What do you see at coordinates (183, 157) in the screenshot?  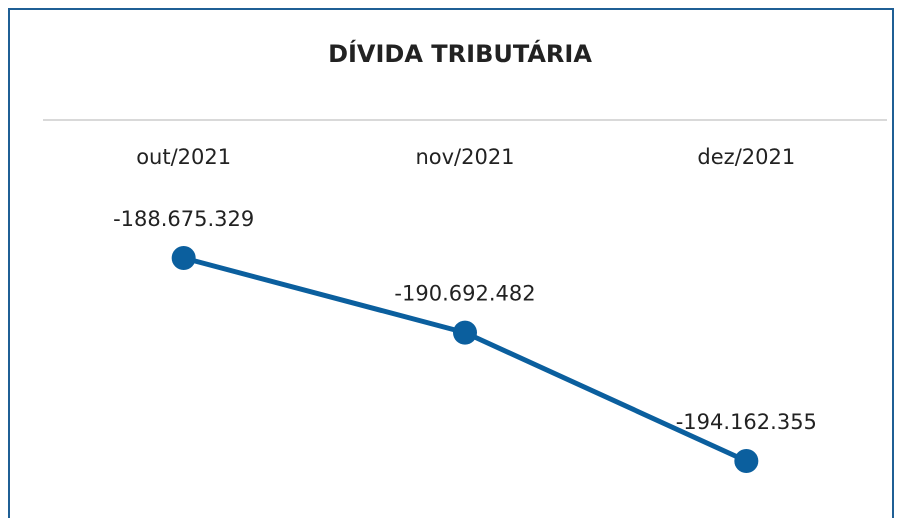 I see `x-tick-label: out/2021` at bounding box center [183, 157].